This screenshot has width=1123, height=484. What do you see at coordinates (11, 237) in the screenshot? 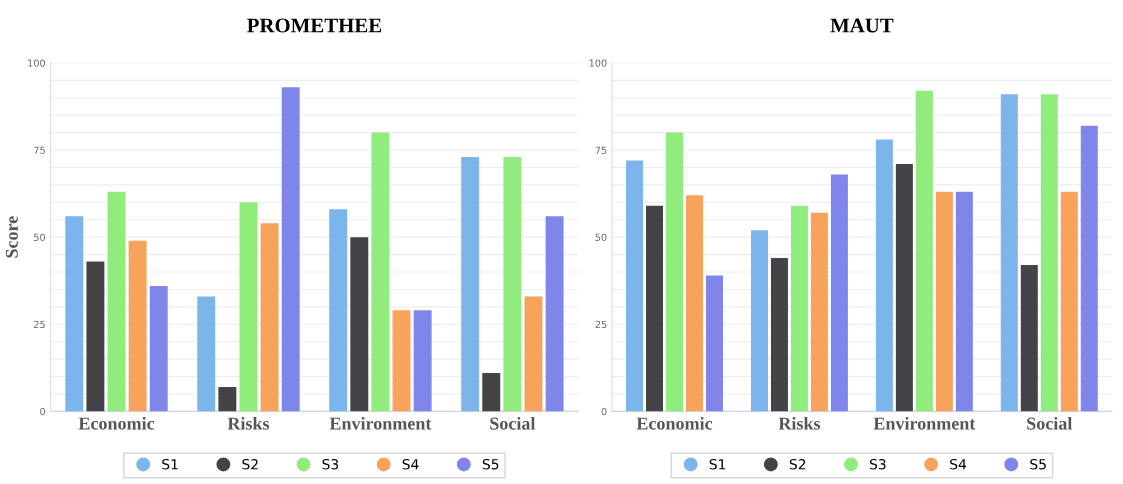
I see `y-axis-title: Score` at bounding box center [11, 237].